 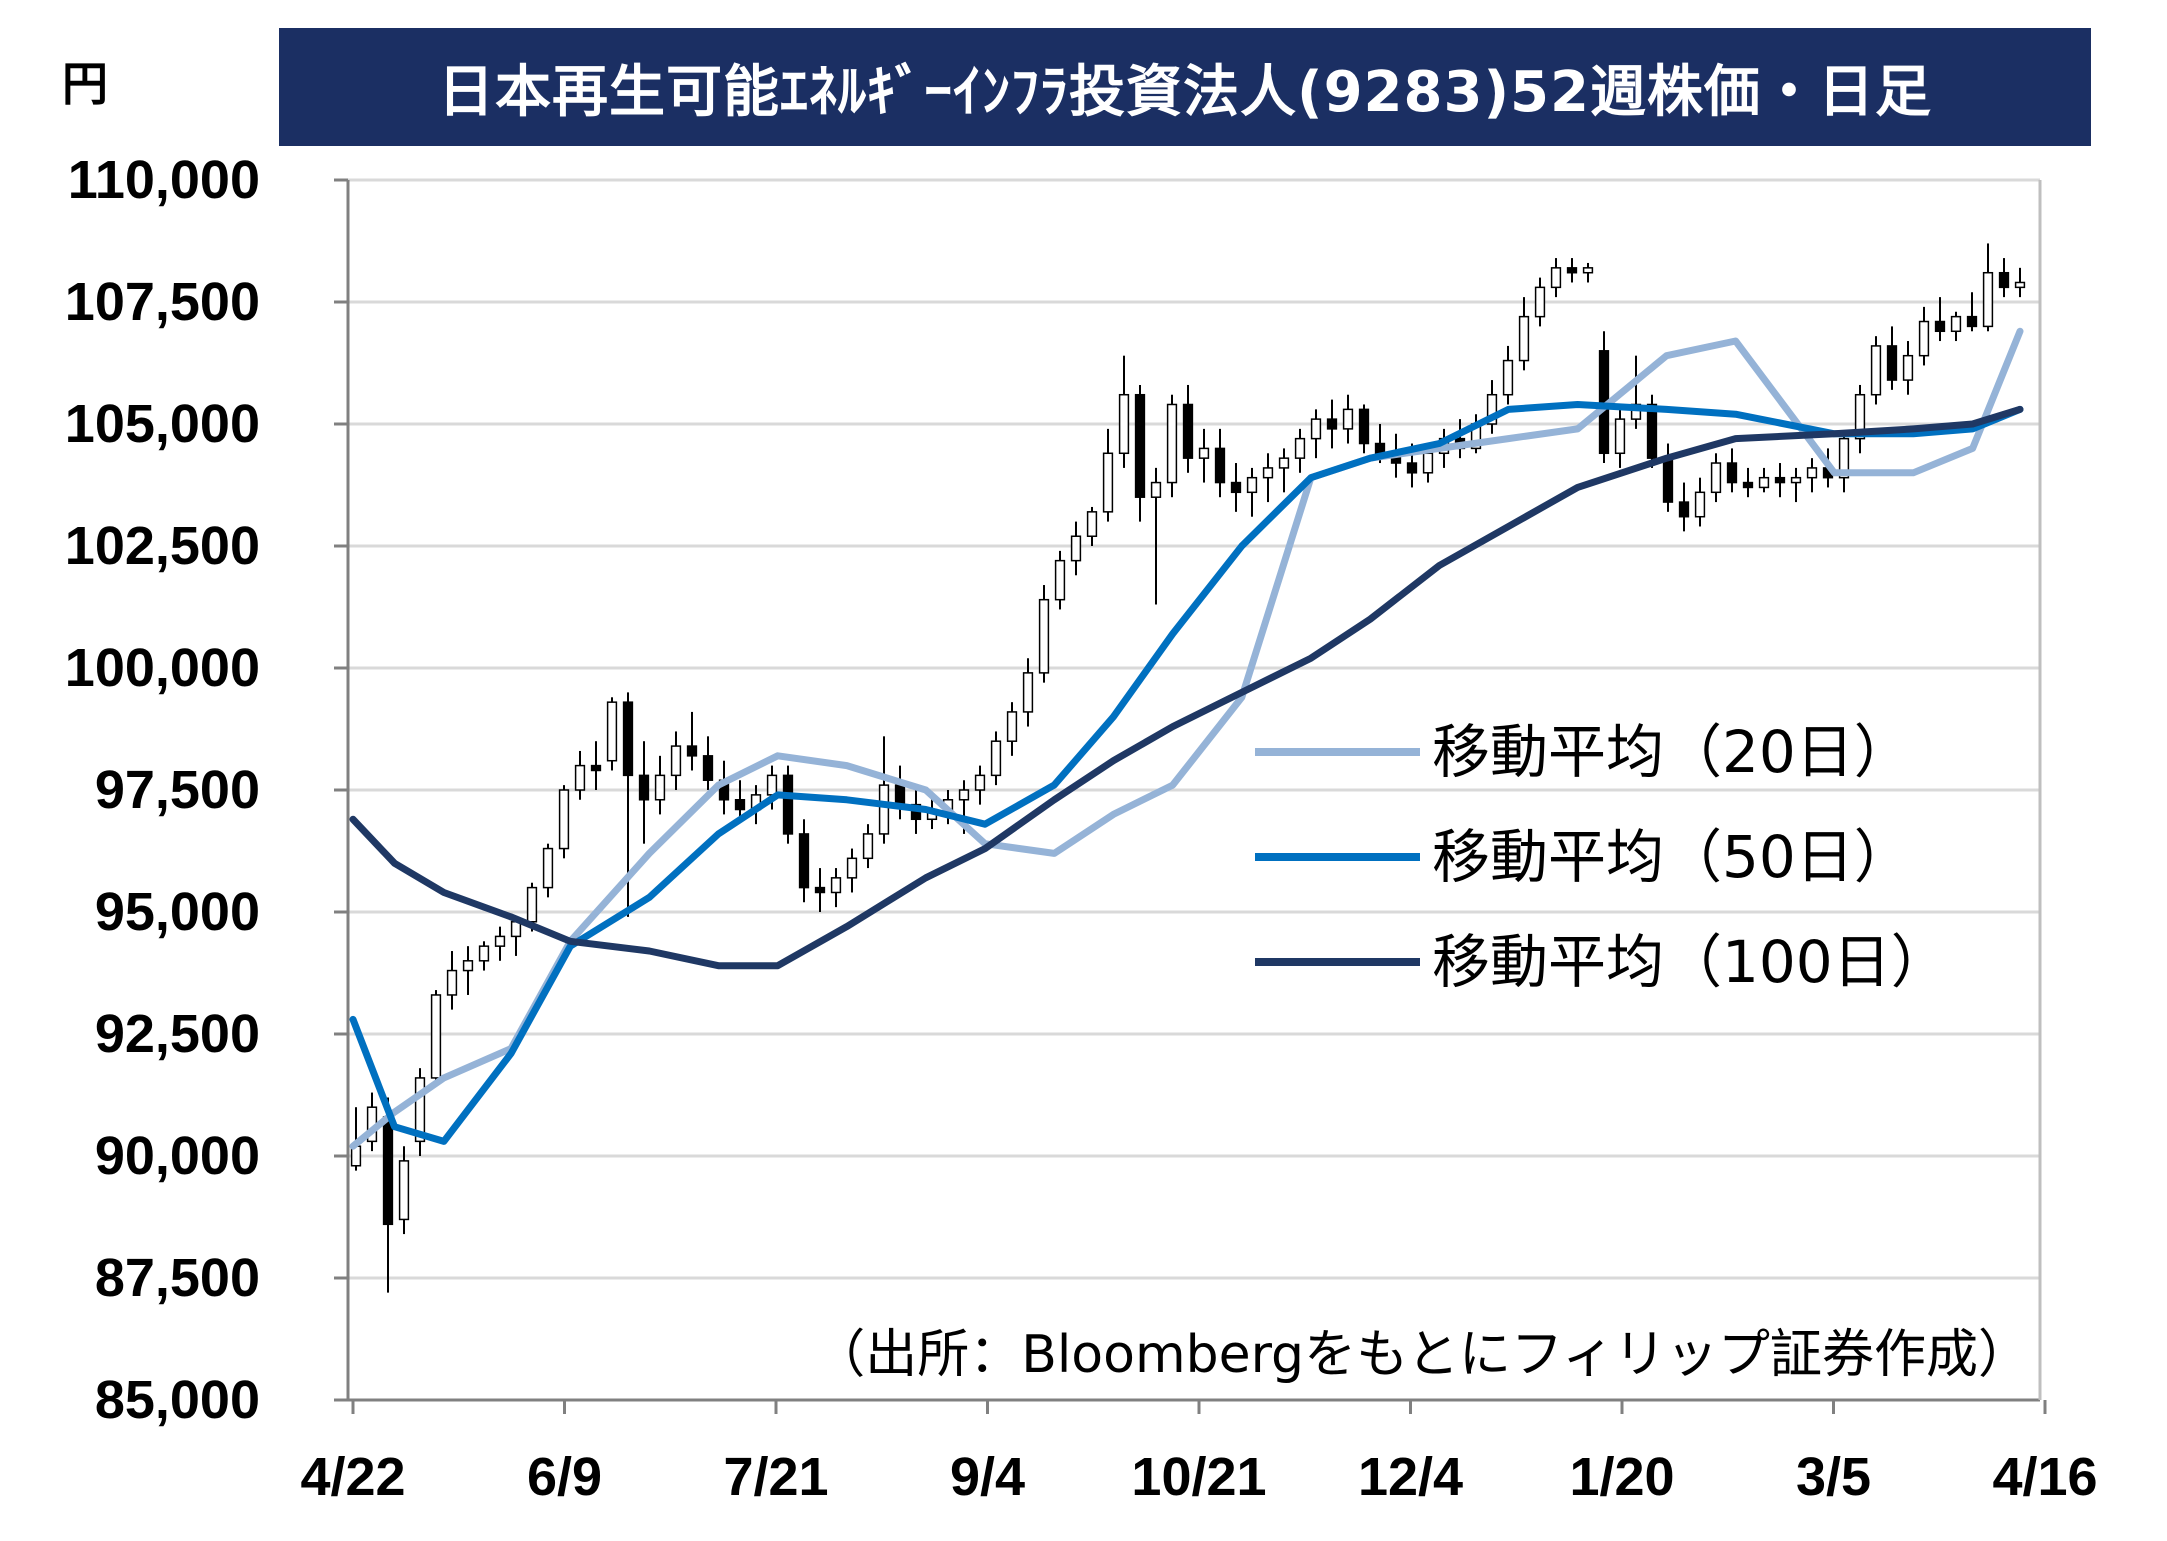 What do you see at coordinates (775, 1477) in the screenshot?
I see `x-tick-label: 7/21` at bounding box center [775, 1477].